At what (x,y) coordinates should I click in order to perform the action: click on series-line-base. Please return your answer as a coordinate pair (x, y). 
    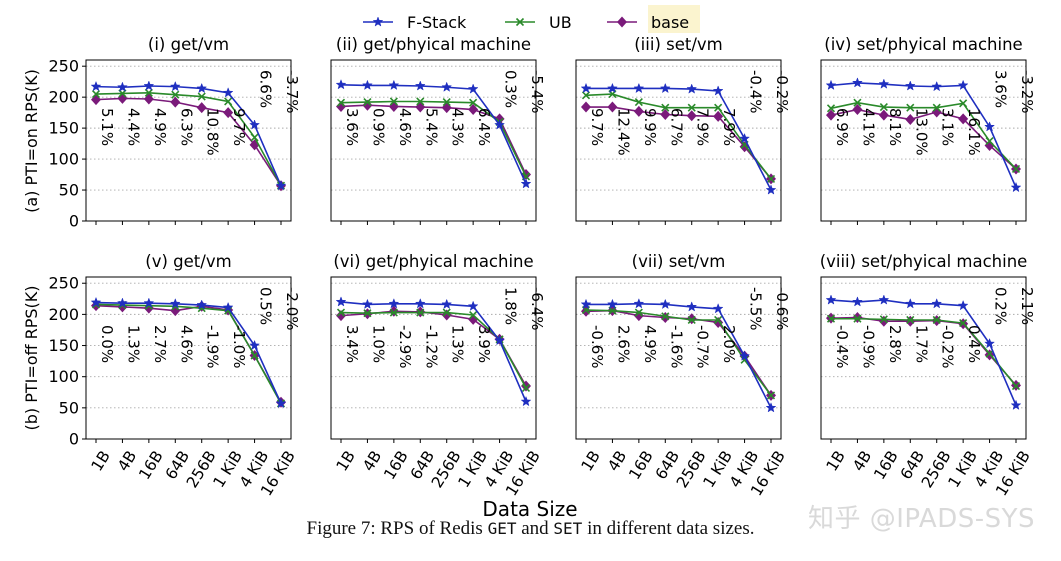
    Looking at the image, I should click on (679, 143).